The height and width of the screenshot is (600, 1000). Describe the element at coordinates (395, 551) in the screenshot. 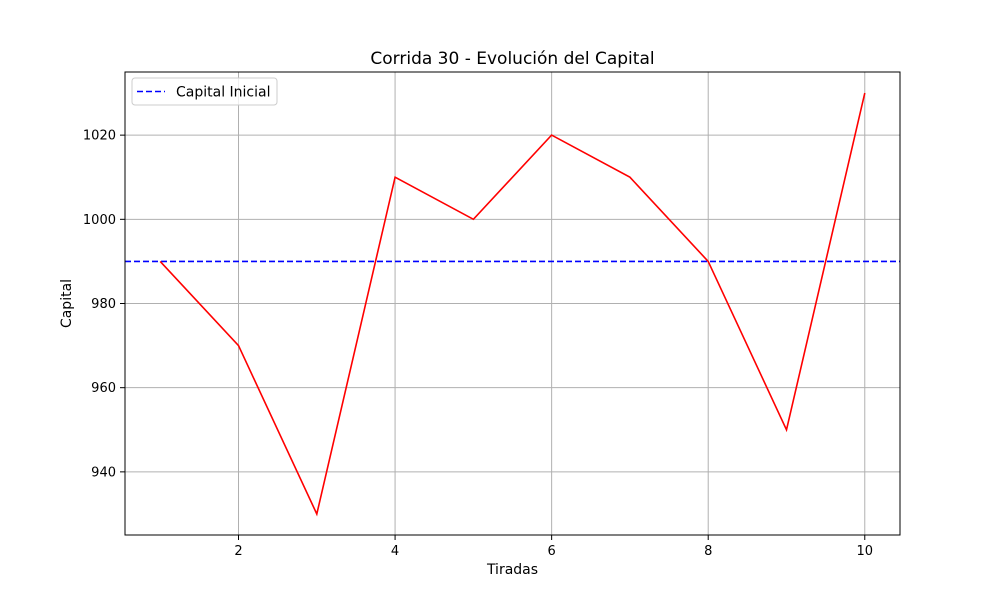

I see `x-tick-label: 4` at that location.